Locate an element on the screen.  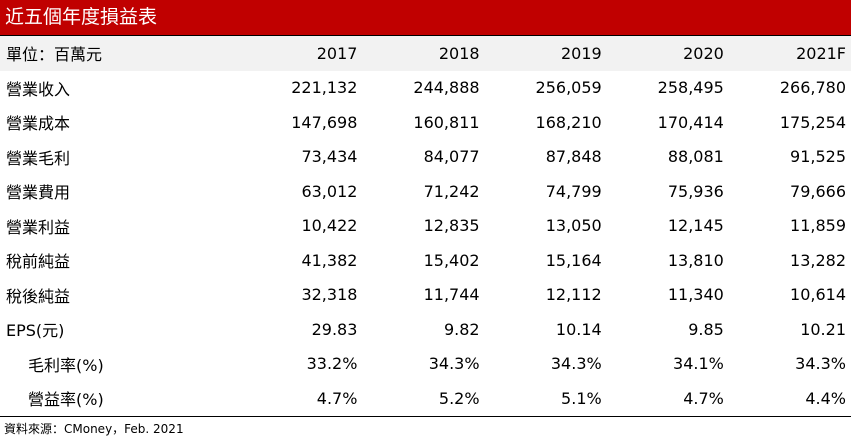
cell-value: 71,242 is located at coordinates (451, 191).